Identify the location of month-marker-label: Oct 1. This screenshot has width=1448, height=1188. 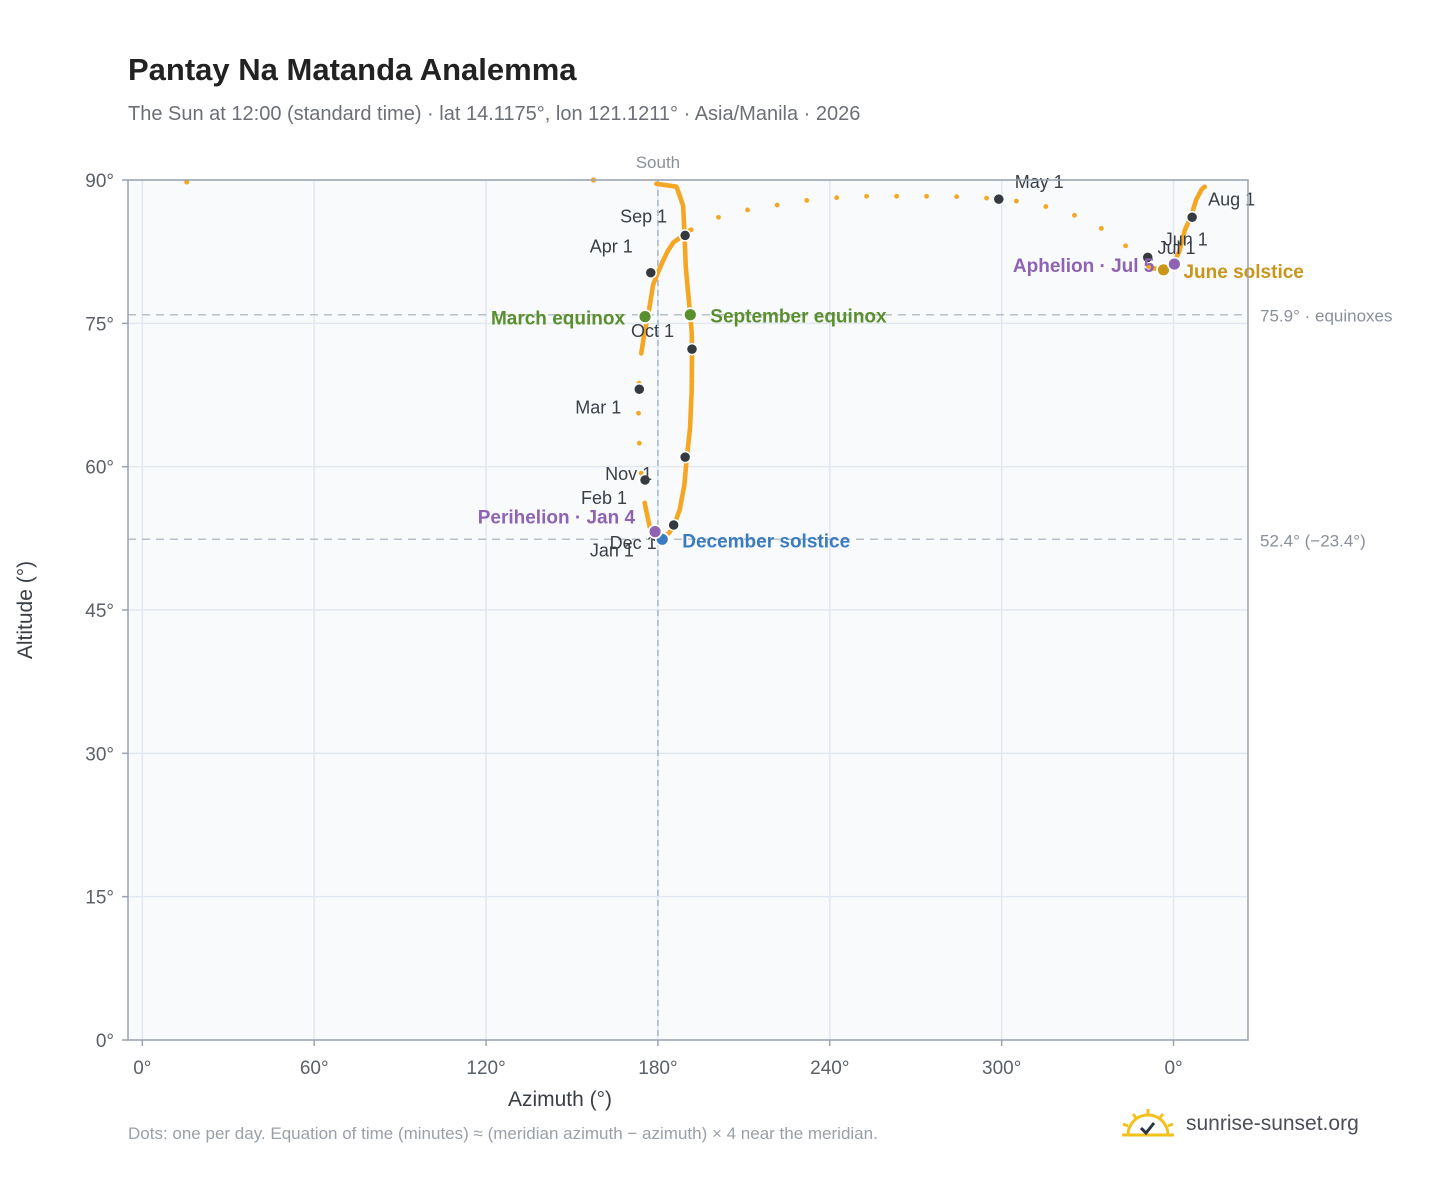
(652, 331).